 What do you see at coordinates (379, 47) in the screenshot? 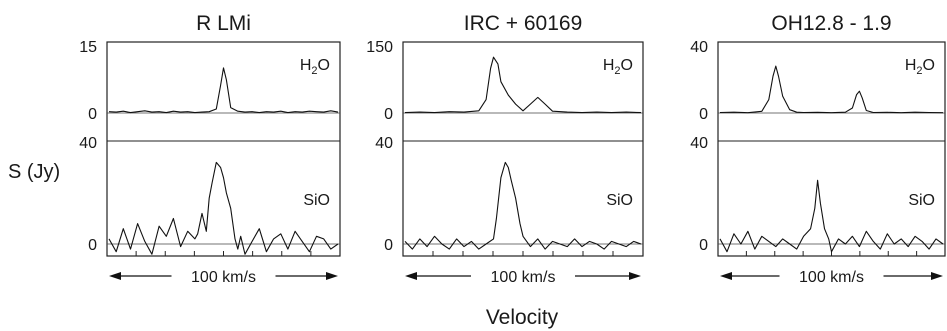
I see `y-tick-label: 150` at bounding box center [379, 47].